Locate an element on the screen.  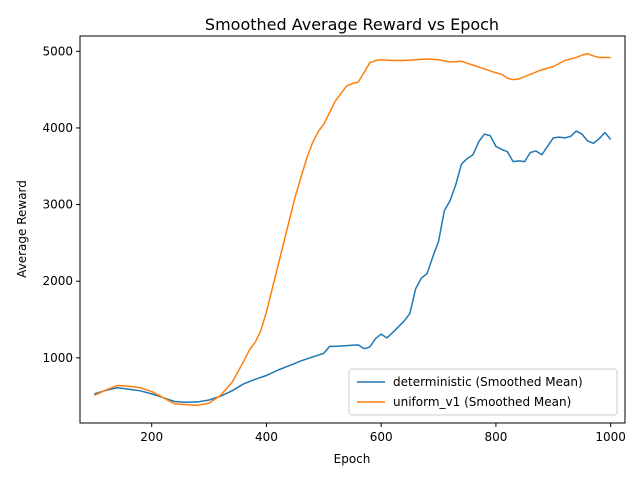
x-tick-label: 200 is located at coordinates (151, 437).